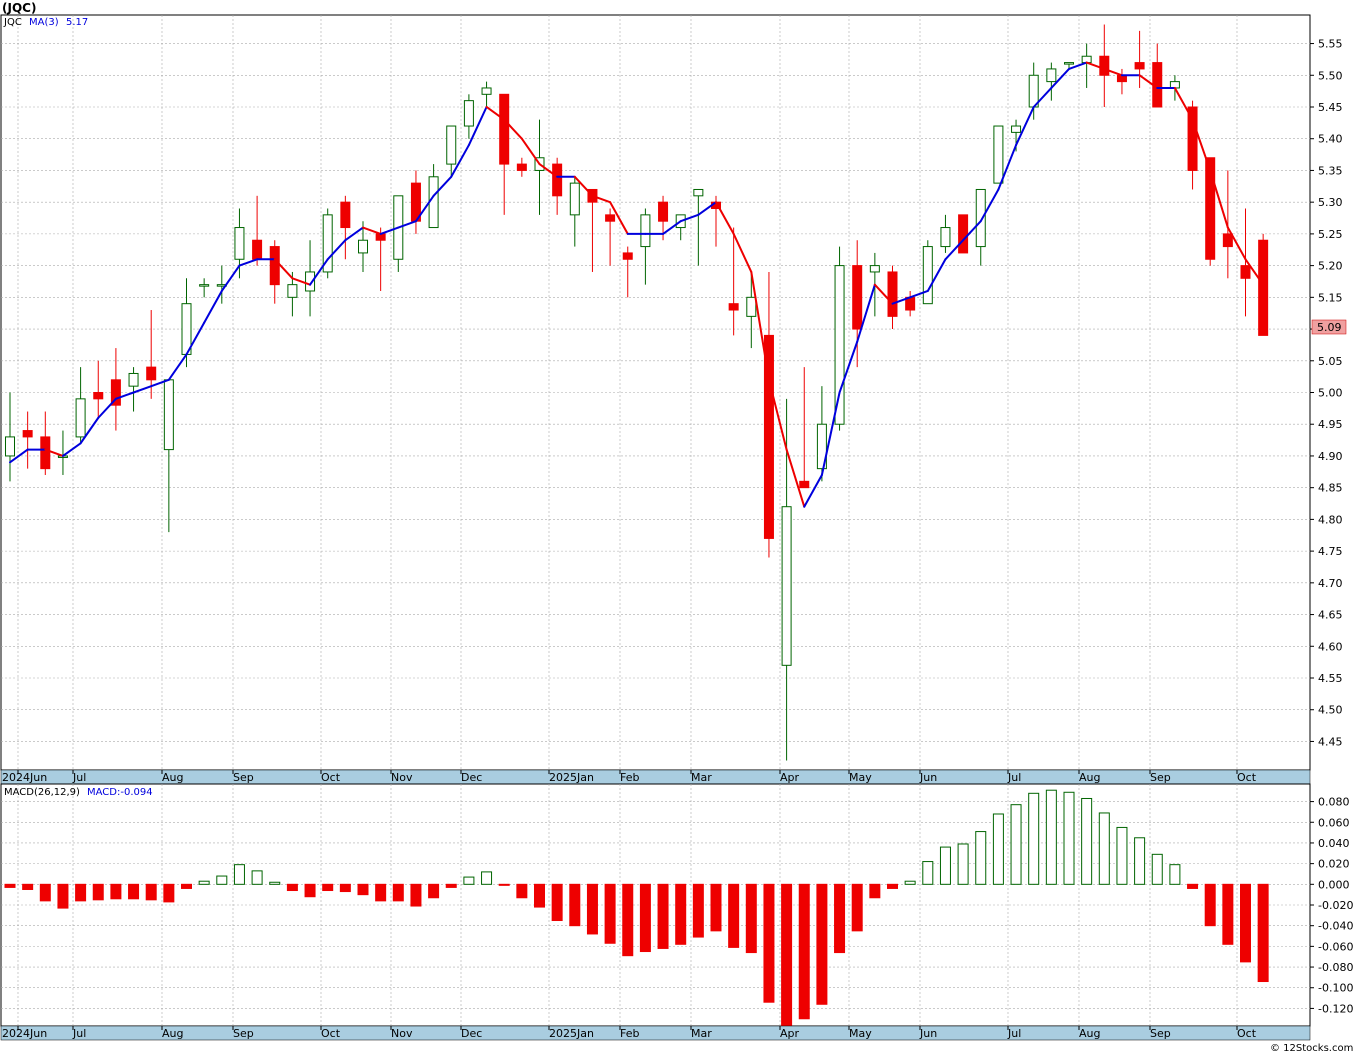 This screenshot has width=1360, height=1056. What do you see at coordinates (1330, 710) in the screenshot?
I see `price-tick-label: 4.50` at bounding box center [1330, 710].